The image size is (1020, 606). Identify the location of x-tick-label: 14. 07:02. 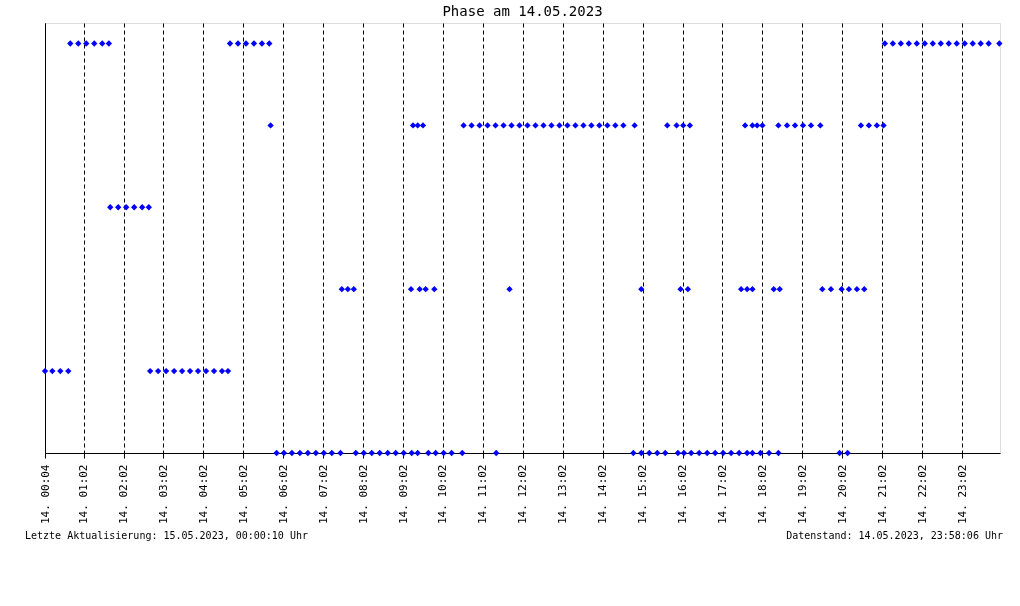
(323, 494).